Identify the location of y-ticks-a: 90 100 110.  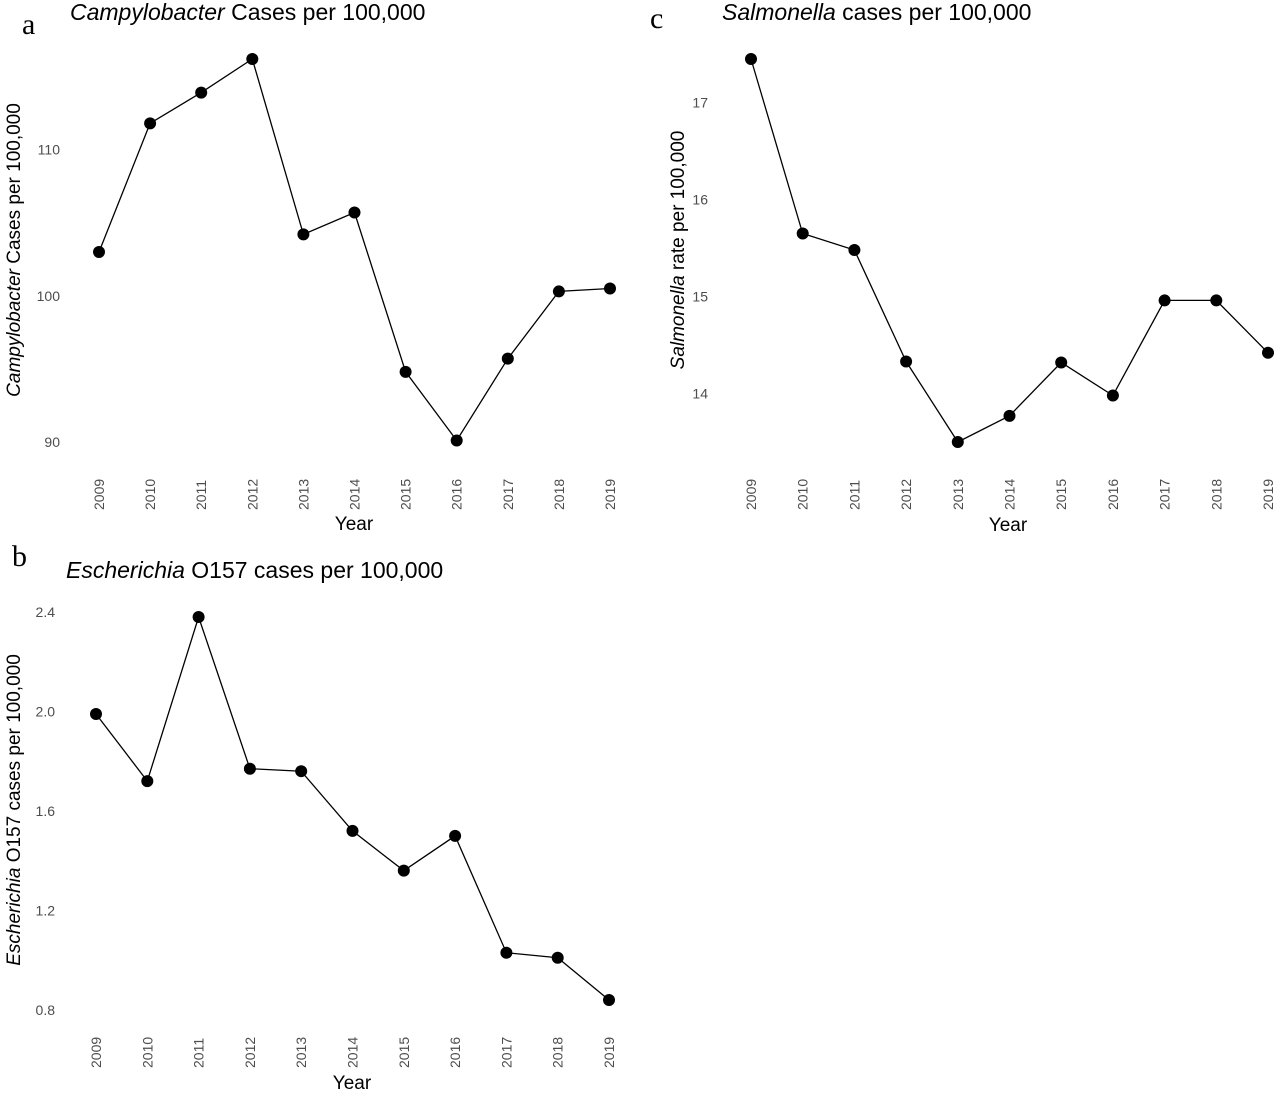
(49, 296).